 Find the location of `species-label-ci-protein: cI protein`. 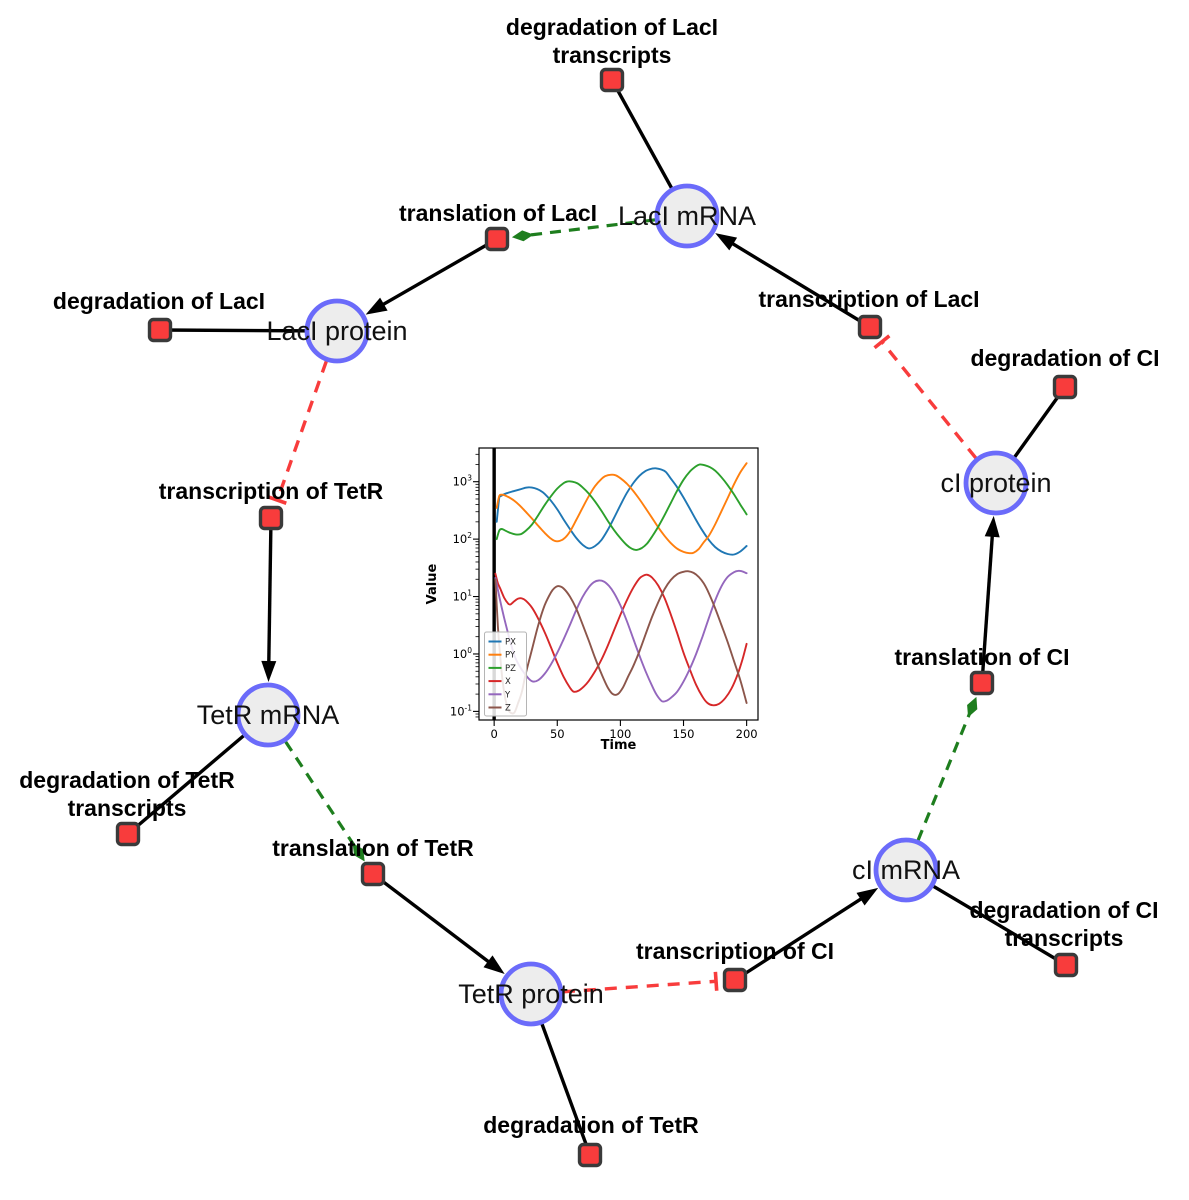

species-label-ci-protein: cI protein is located at coordinates (995, 483).